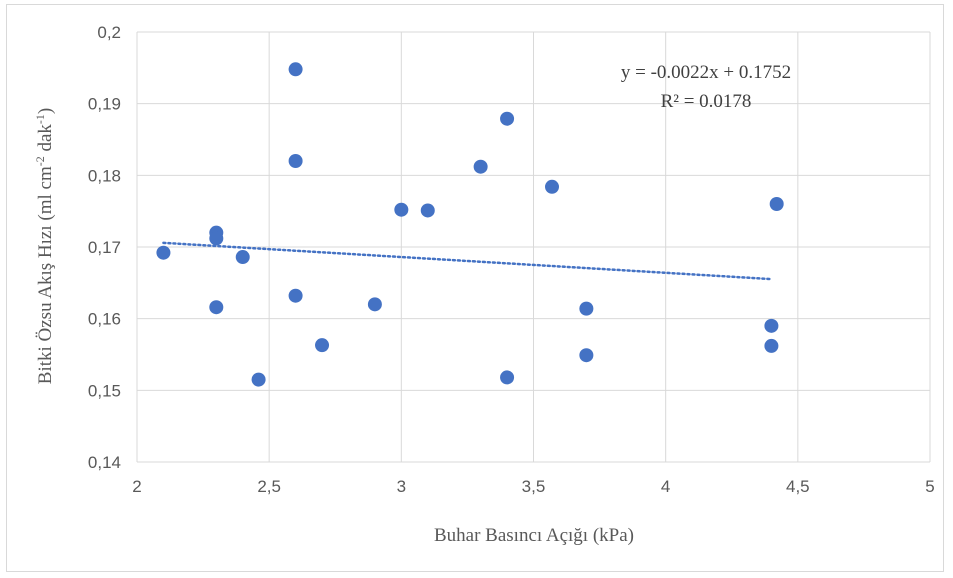 The image size is (953, 578). I want to click on trendline-r-squared: R² = 0.0178, so click(706, 101).